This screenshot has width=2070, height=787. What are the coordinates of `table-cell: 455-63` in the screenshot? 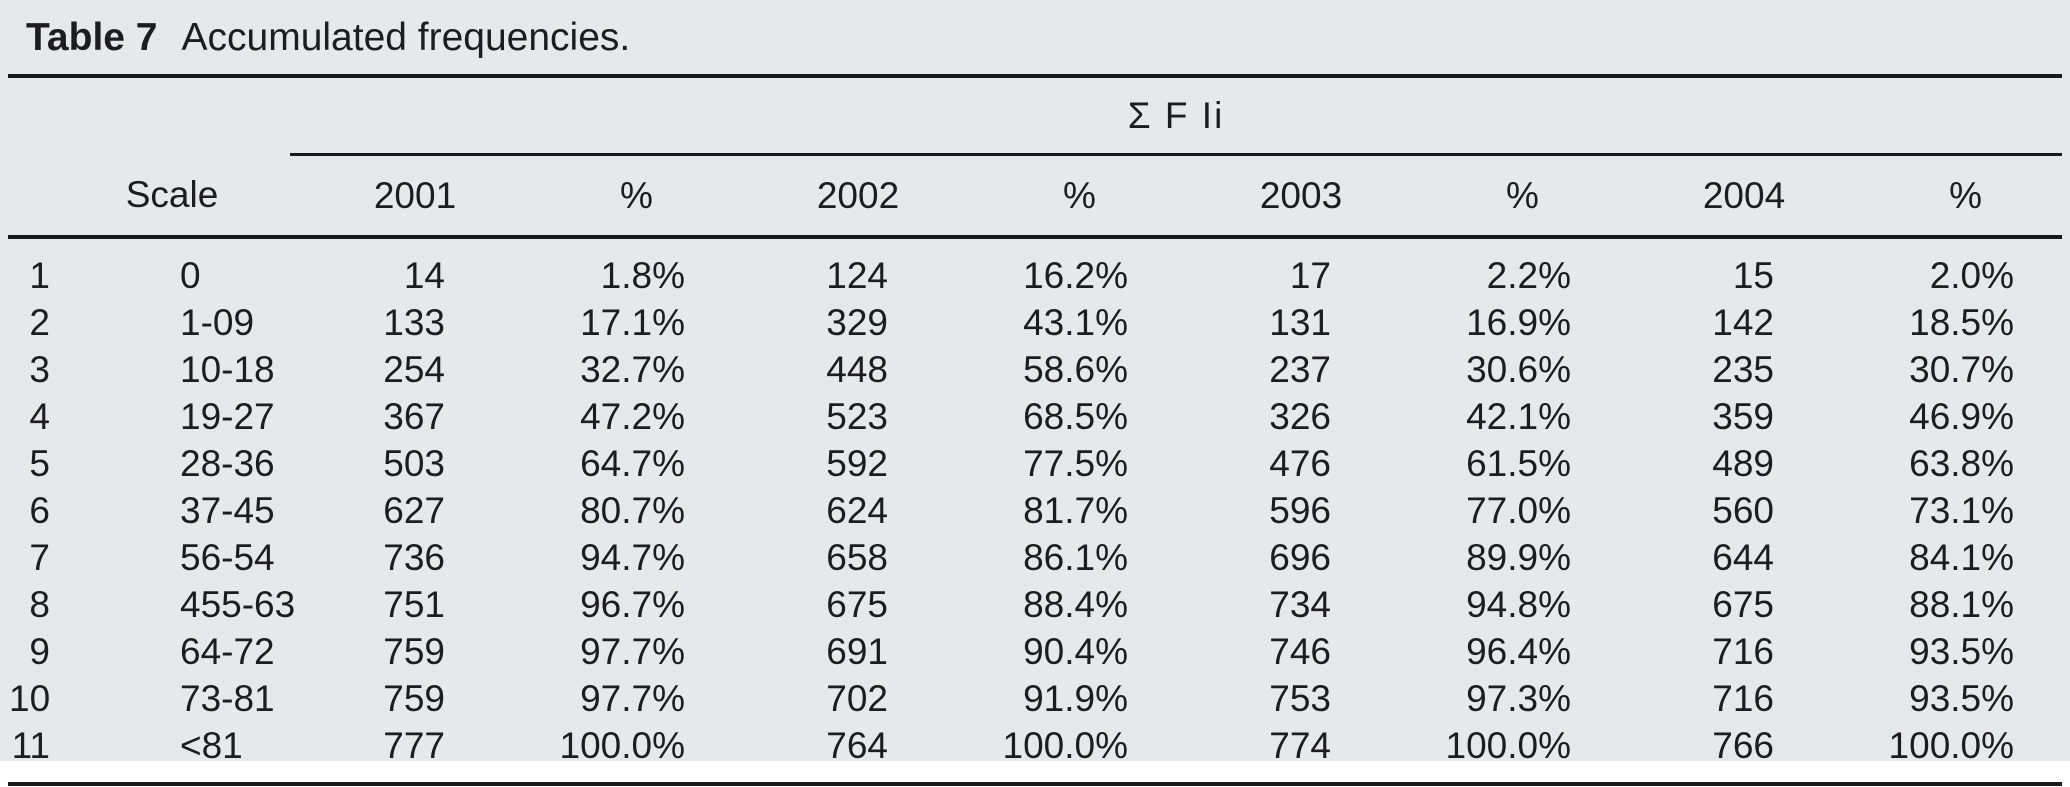 It's located at (238, 604).